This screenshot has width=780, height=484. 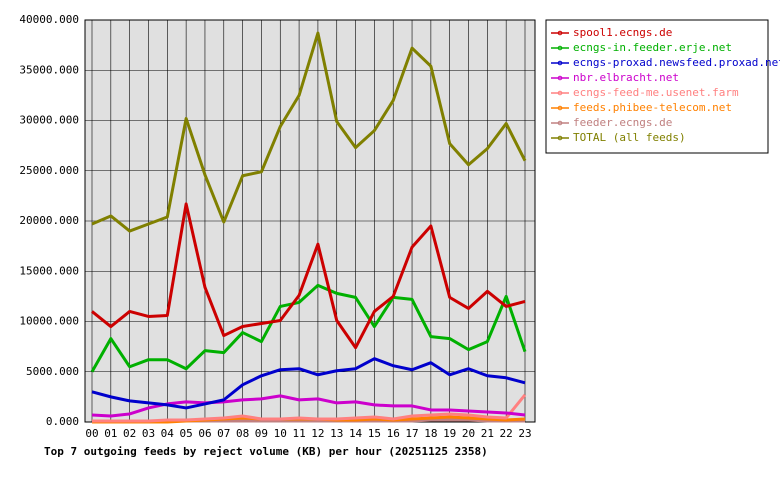 What do you see at coordinates (186, 433) in the screenshot?
I see `x-tick-label: 05` at bounding box center [186, 433].